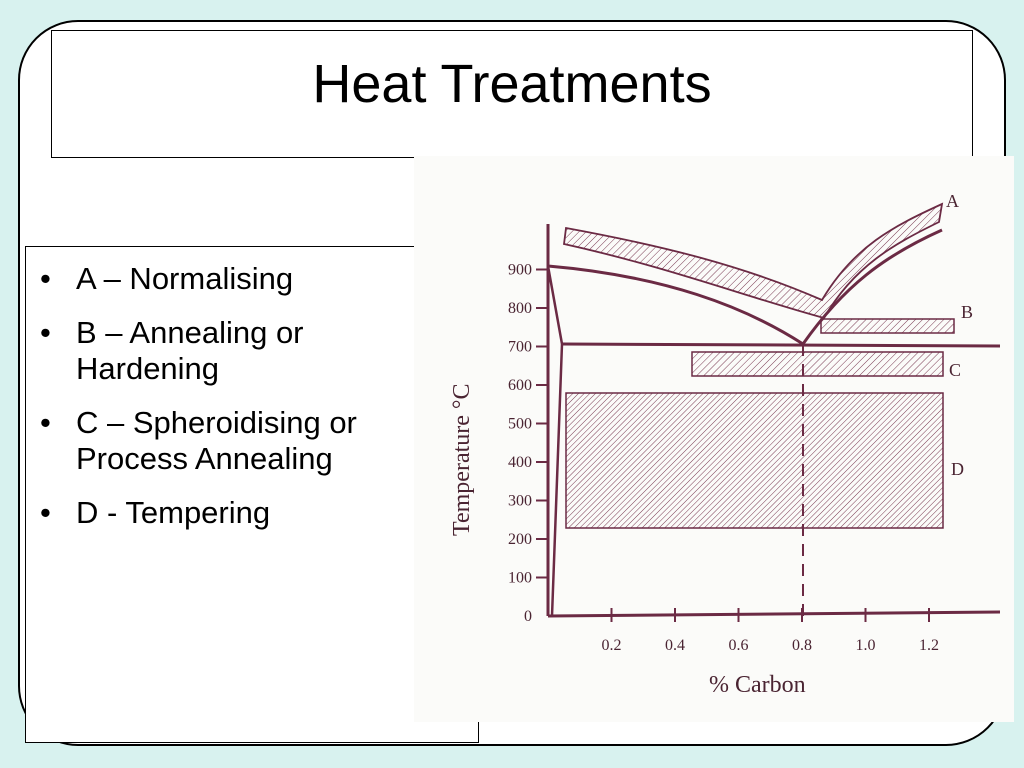 The width and height of the screenshot is (1024, 768). I want to click on region-label-a: A, so click(952, 201).